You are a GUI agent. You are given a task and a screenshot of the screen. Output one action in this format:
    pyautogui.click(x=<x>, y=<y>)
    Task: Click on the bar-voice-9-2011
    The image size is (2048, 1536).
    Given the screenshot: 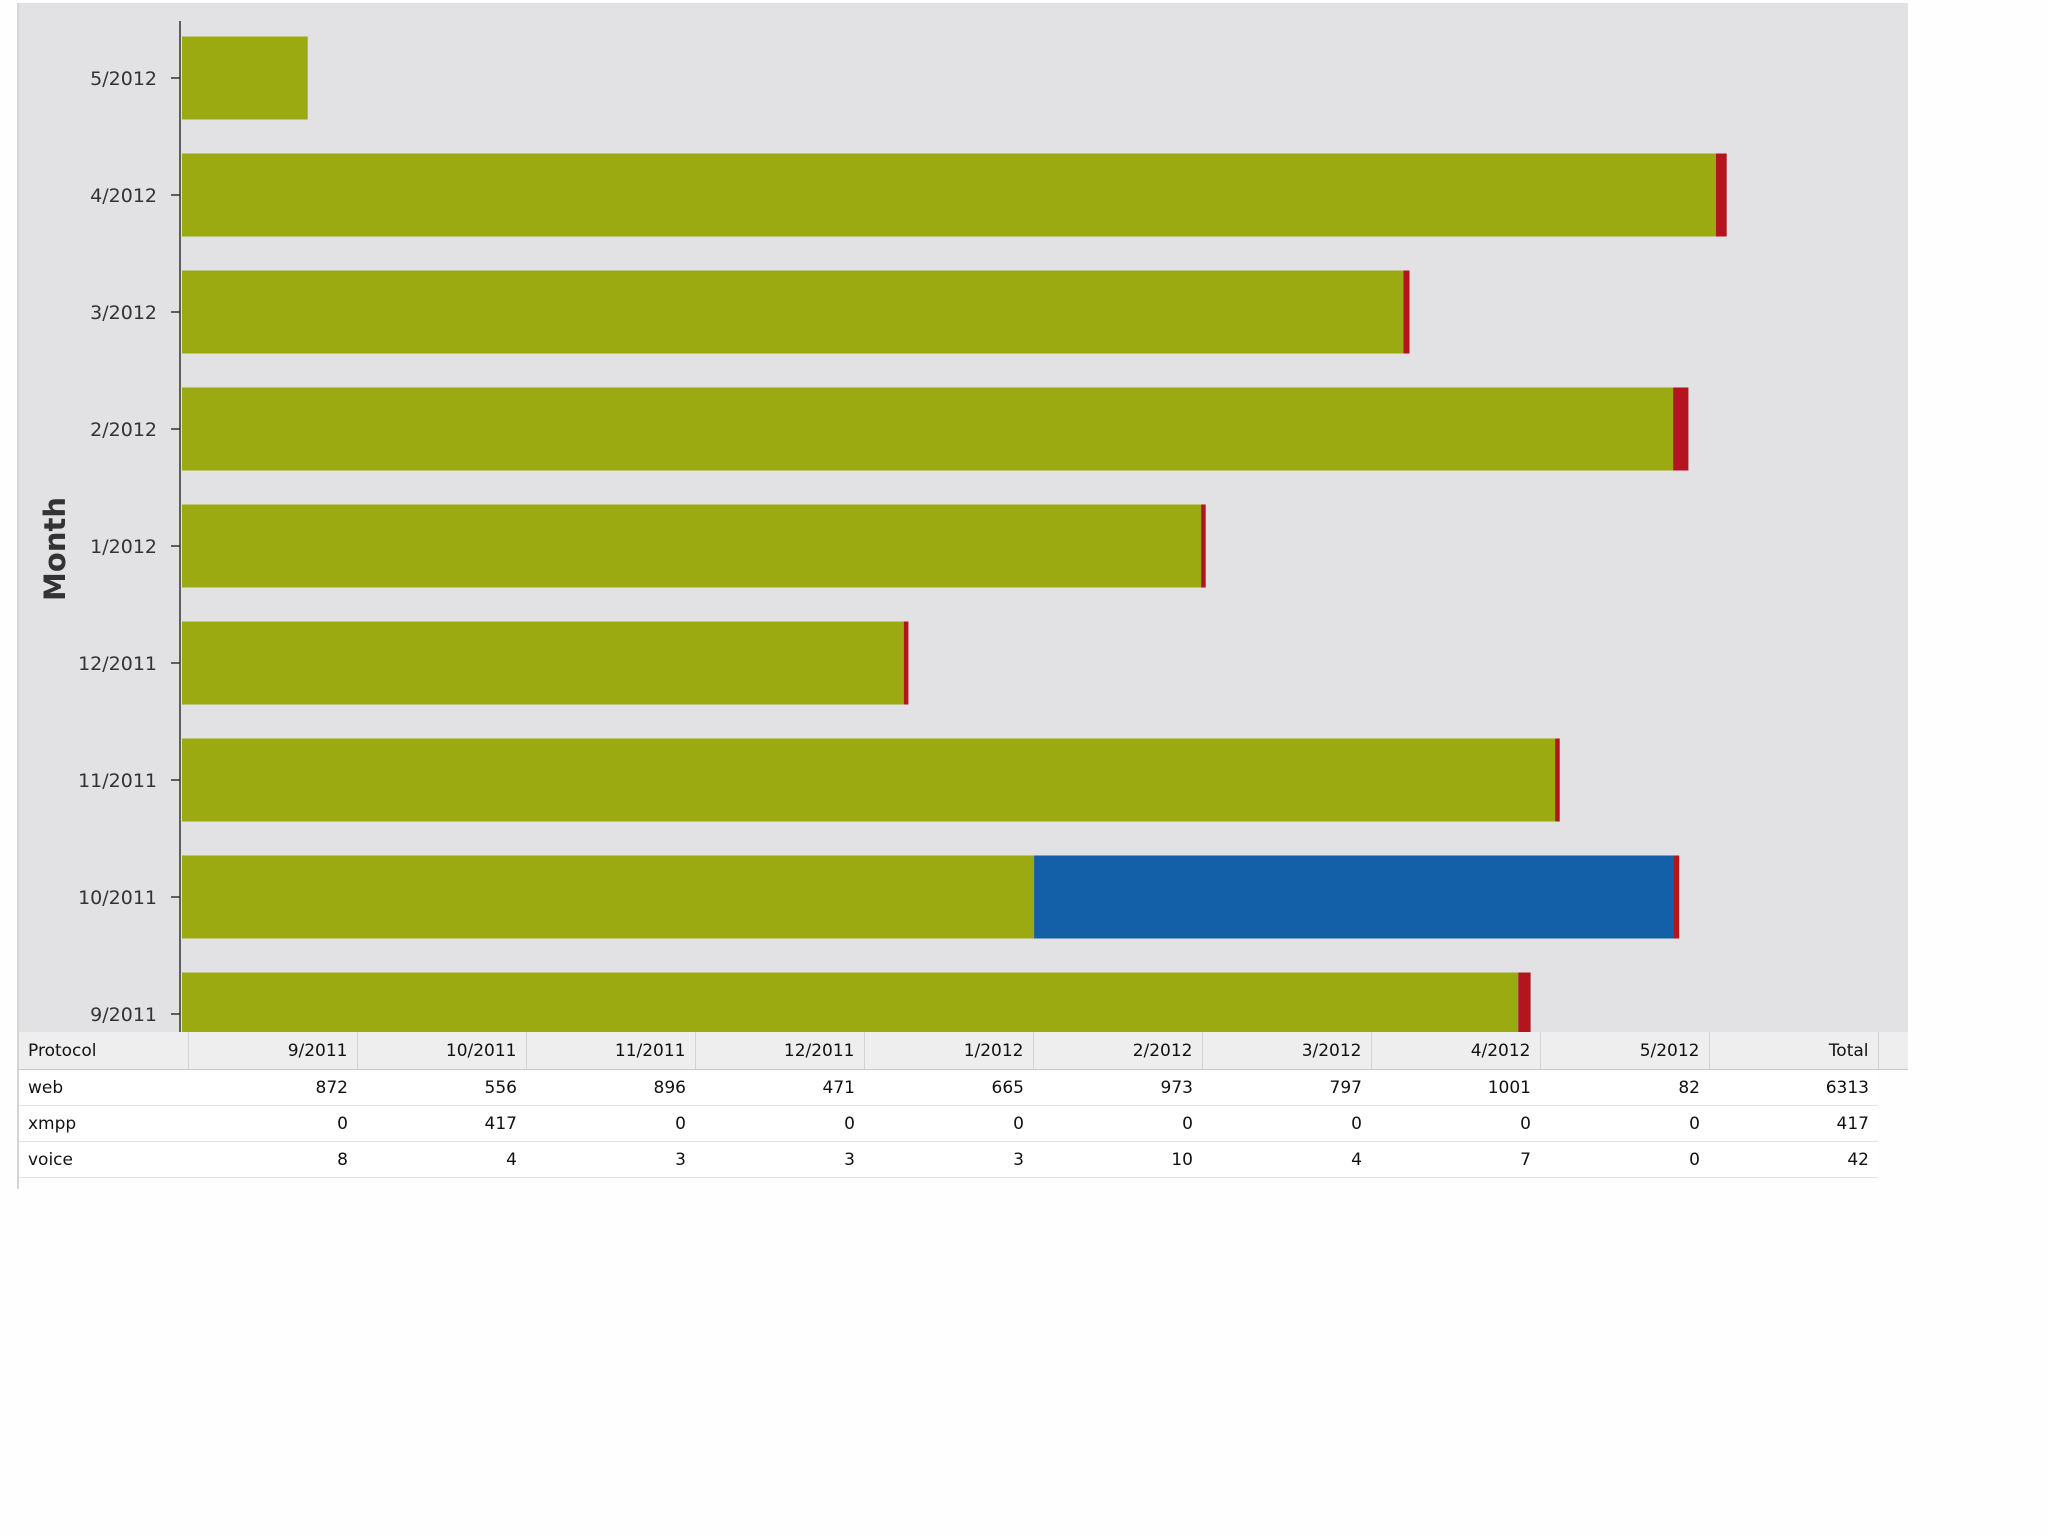 What is the action you would take?
    pyautogui.click(x=1524, y=1002)
    